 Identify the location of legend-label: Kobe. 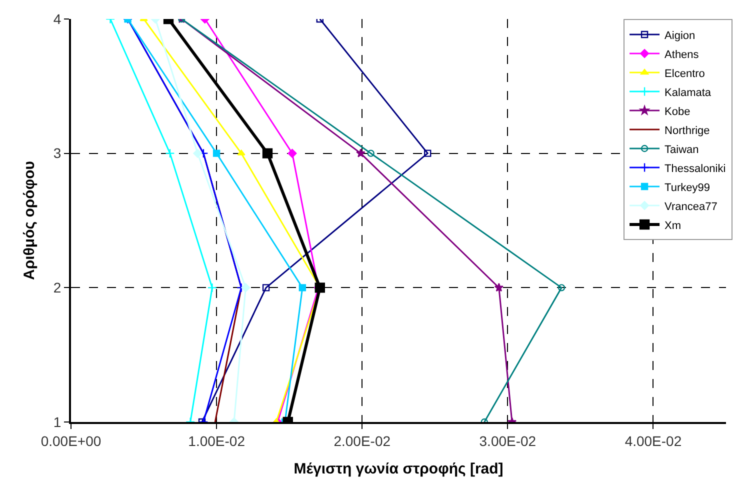
(677, 112).